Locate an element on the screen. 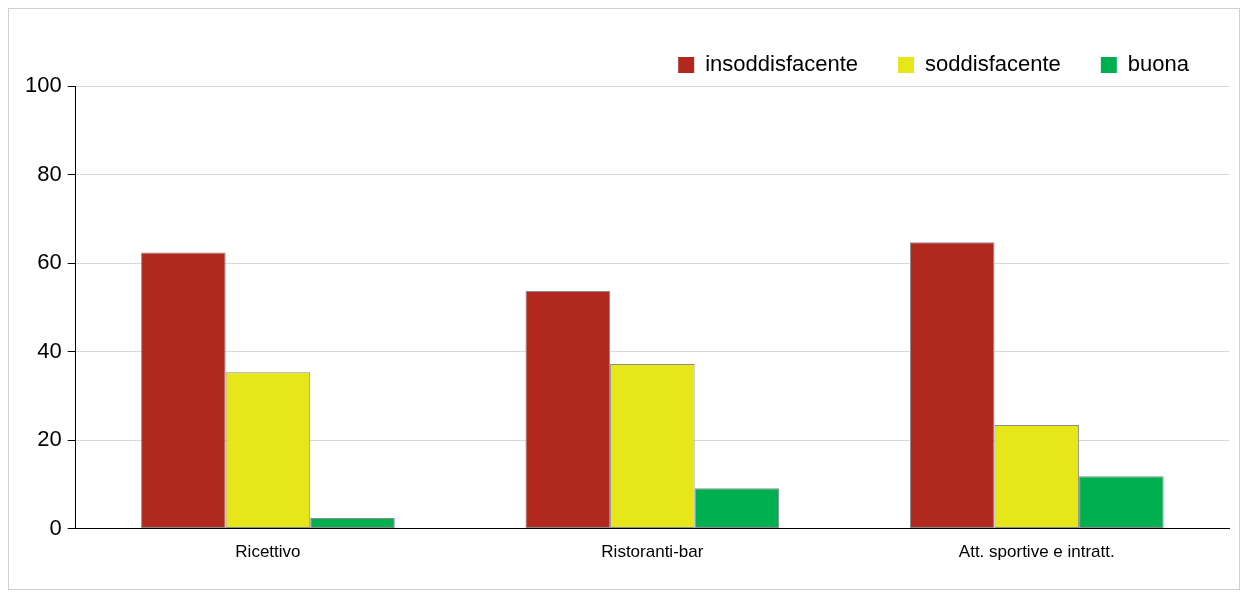 The image size is (1244, 593). x-tick-label: Ristoranti-bar is located at coordinates (652, 552).